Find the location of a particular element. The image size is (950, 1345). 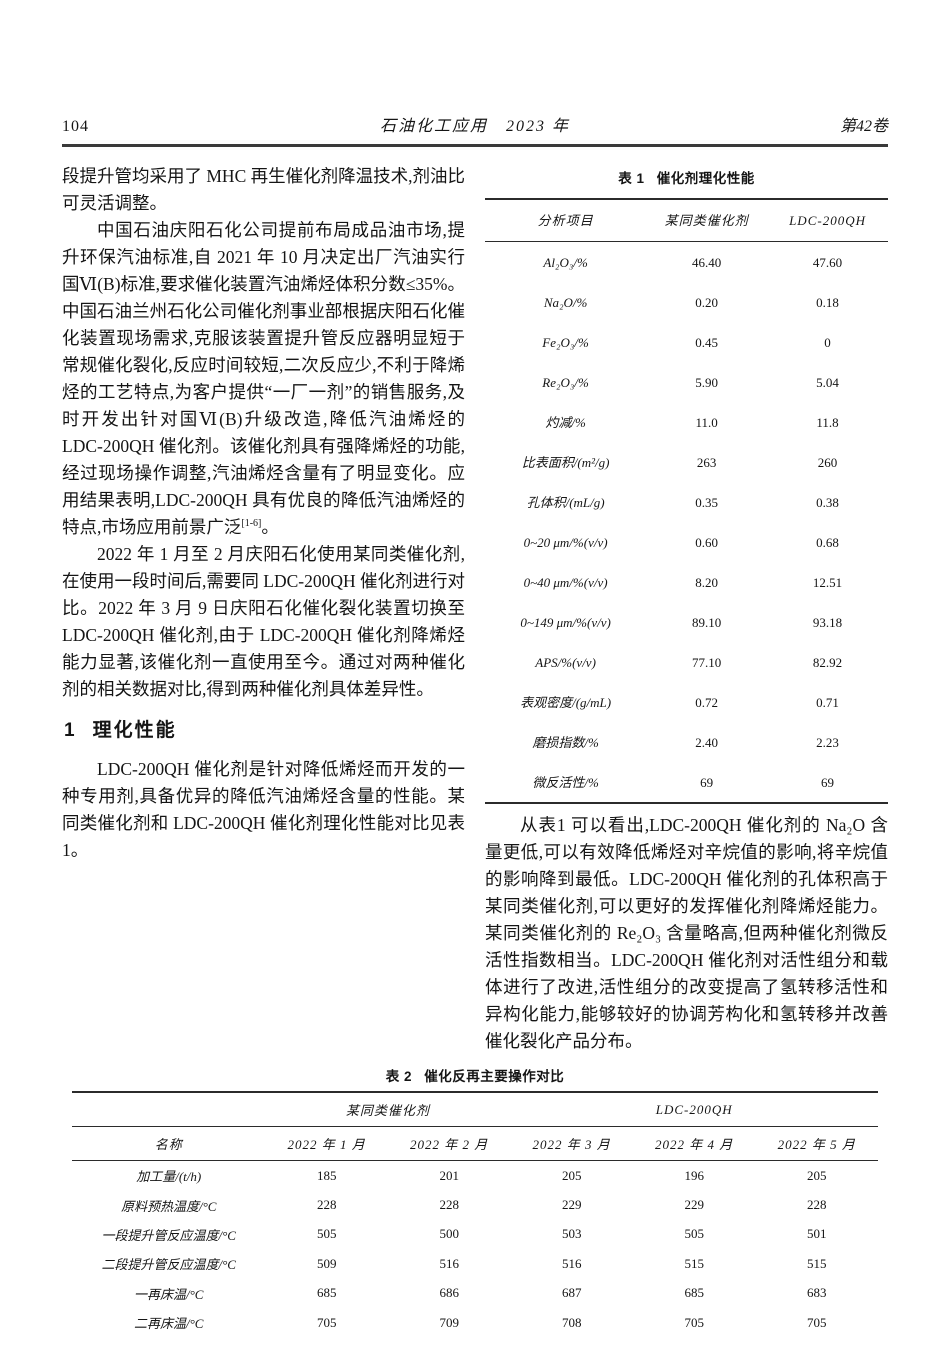

table-row: Al₂O₃/% 46.40 47.60 is located at coordinates (686, 262).